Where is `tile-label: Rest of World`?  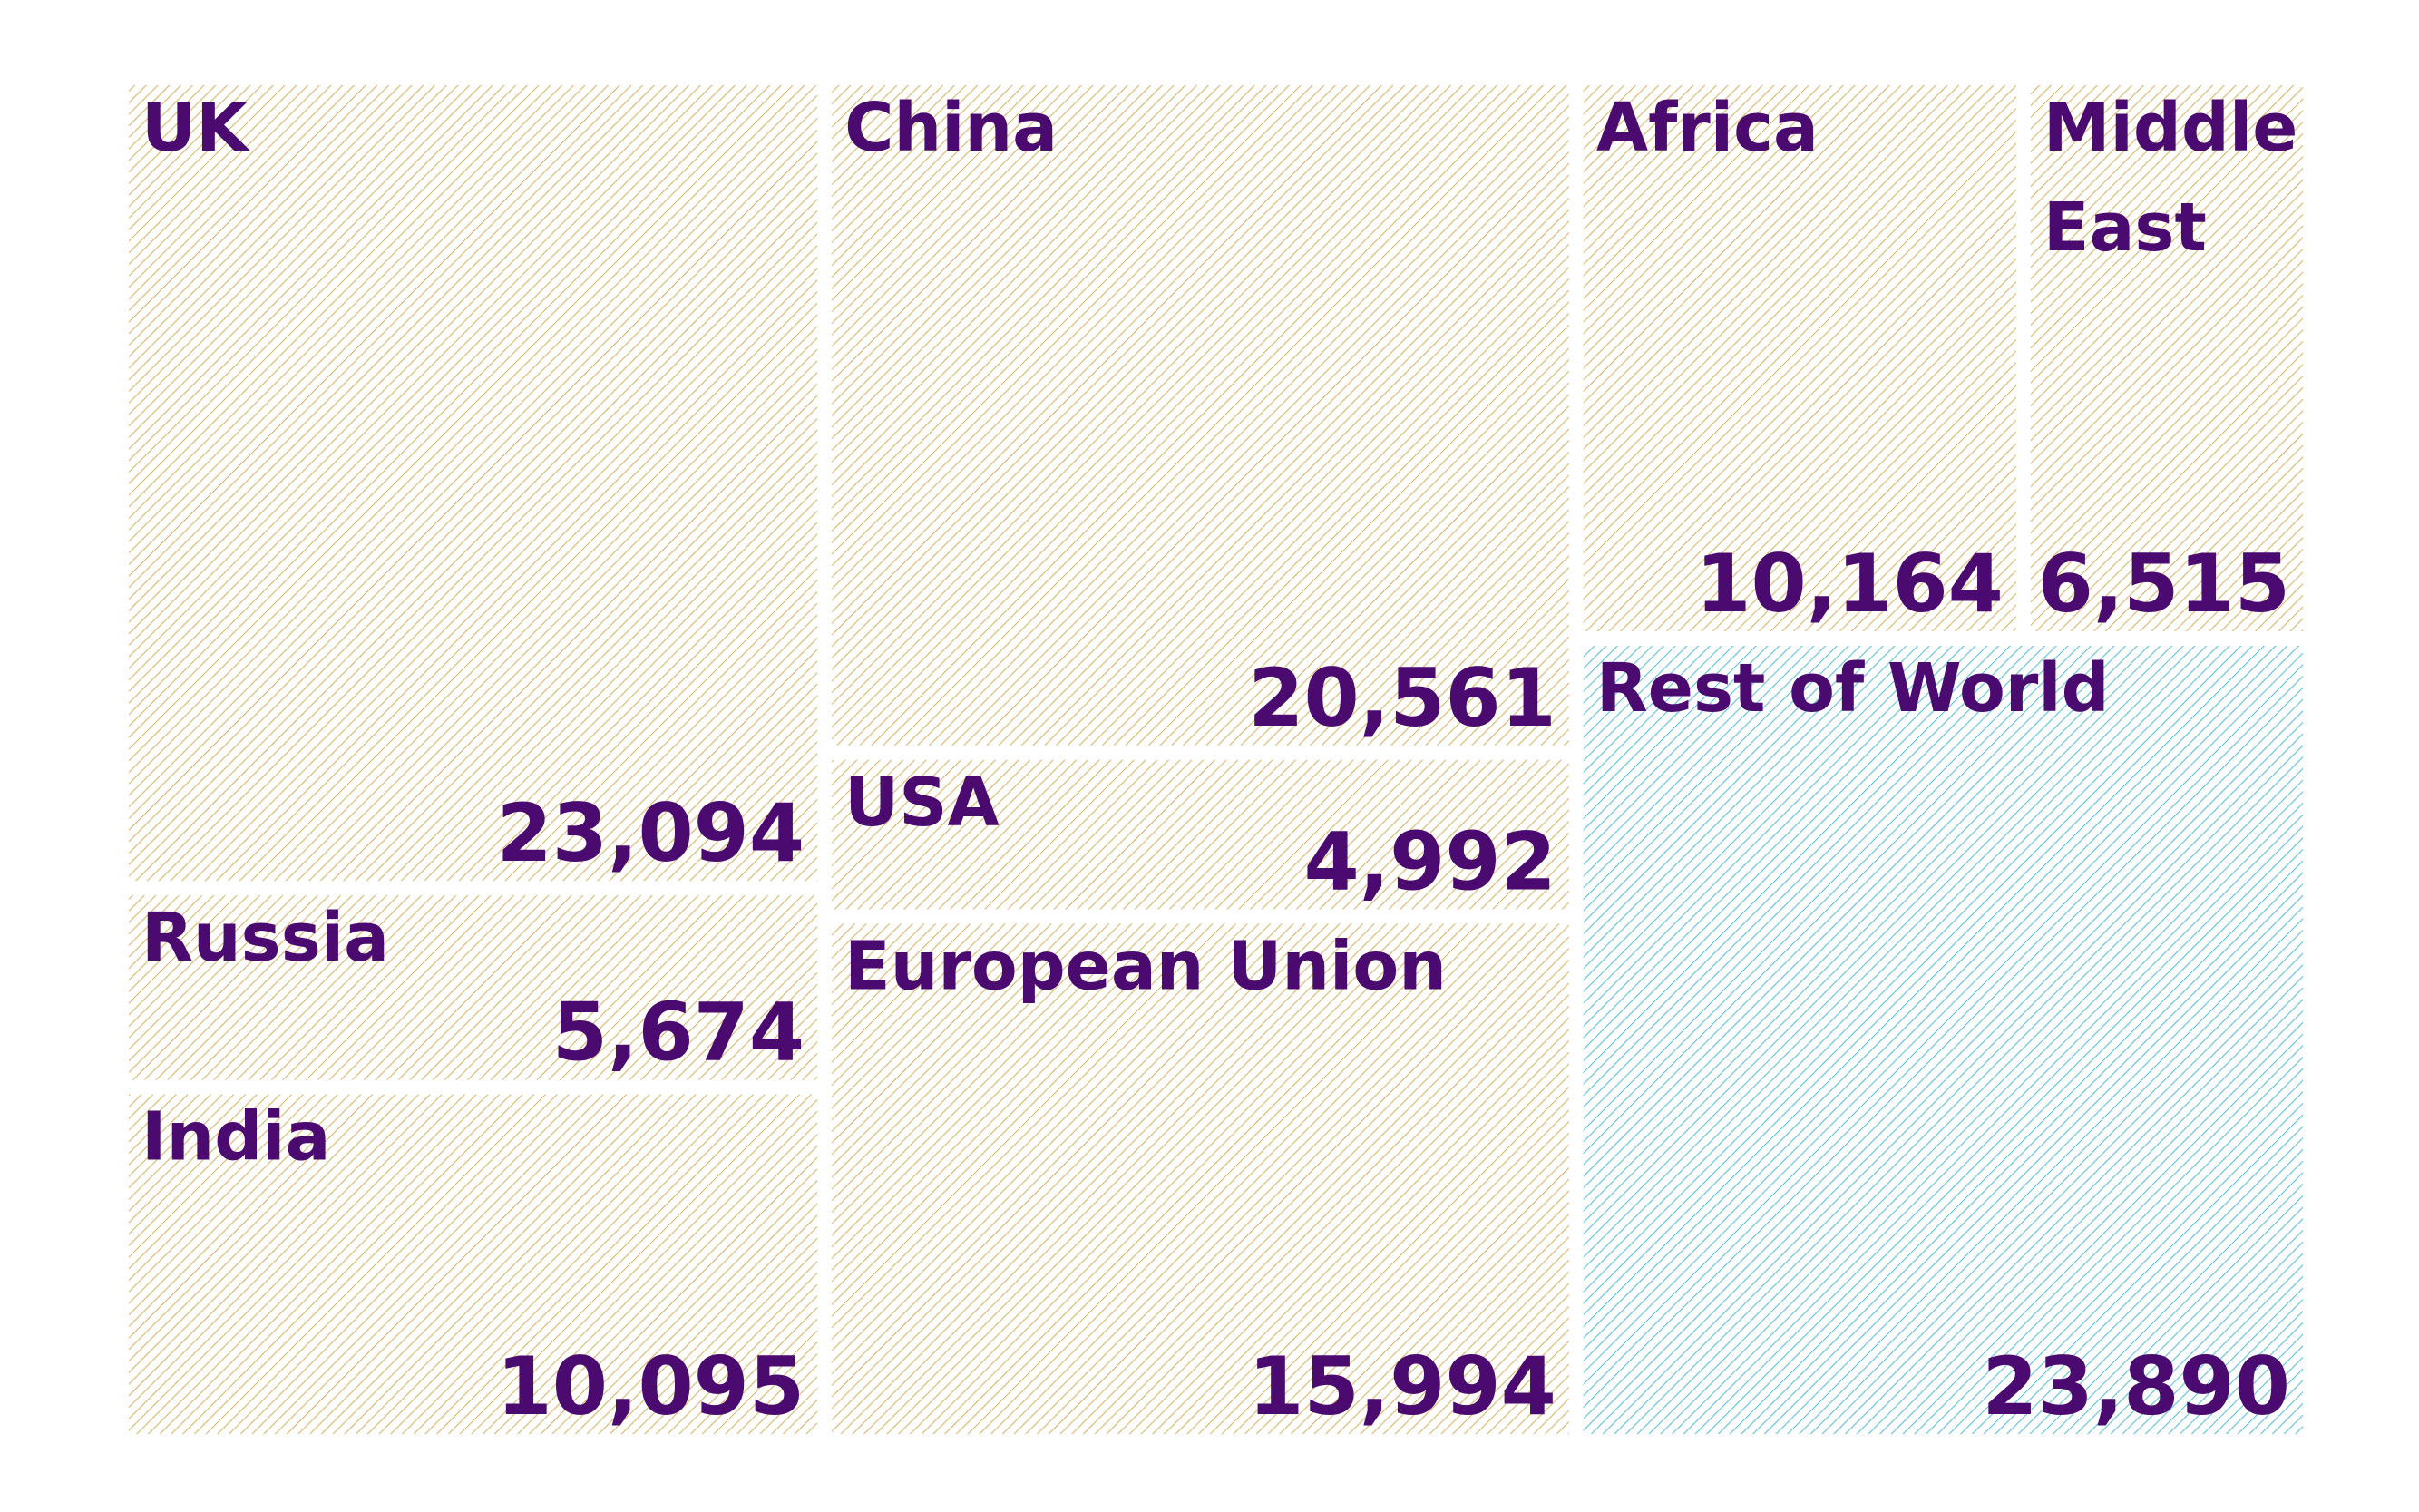
tile-label: Rest of World is located at coordinates (1853, 688).